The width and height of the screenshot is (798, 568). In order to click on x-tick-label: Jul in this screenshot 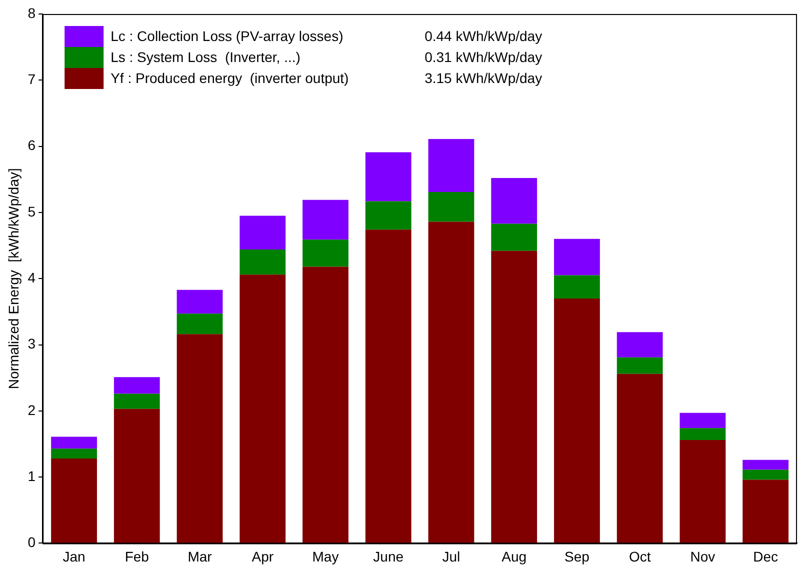, I will do `click(451, 556)`.